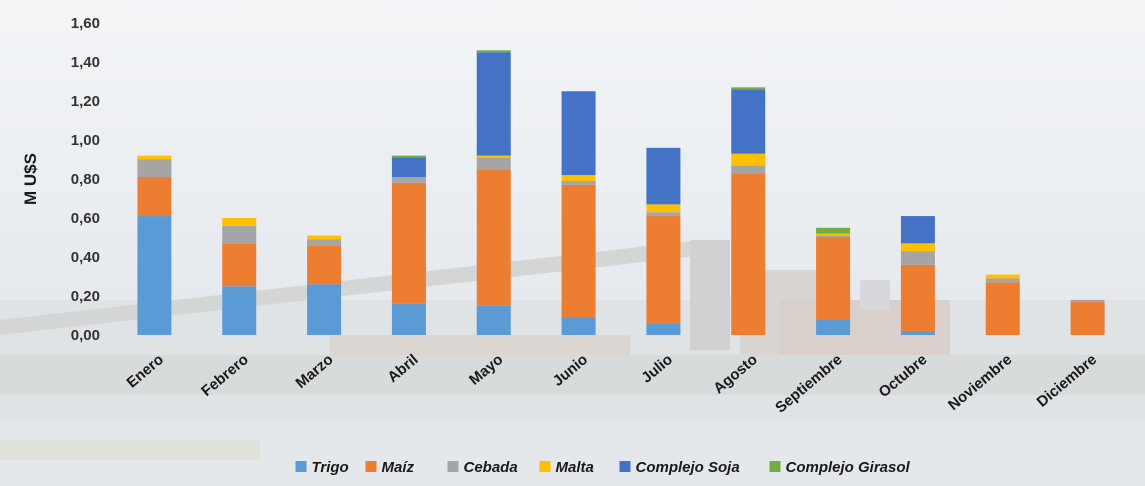 This screenshot has width=1145, height=486. I want to click on bar-segment-maiz-septiembre, so click(833, 278).